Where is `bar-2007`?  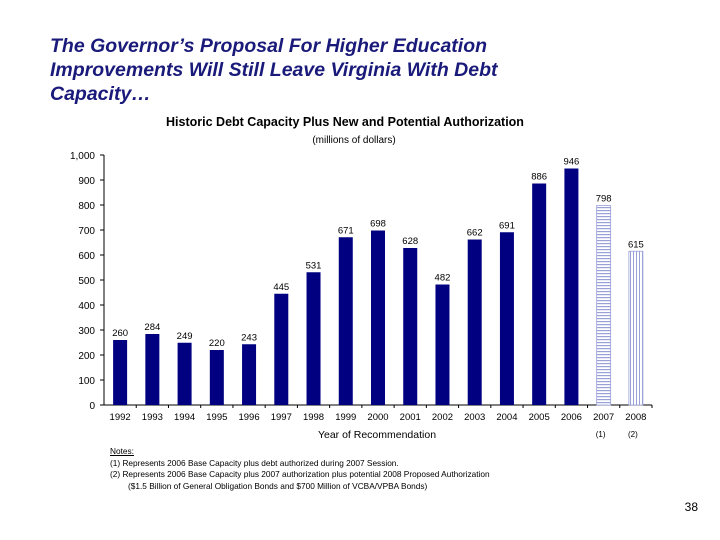 bar-2007 is located at coordinates (604, 305).